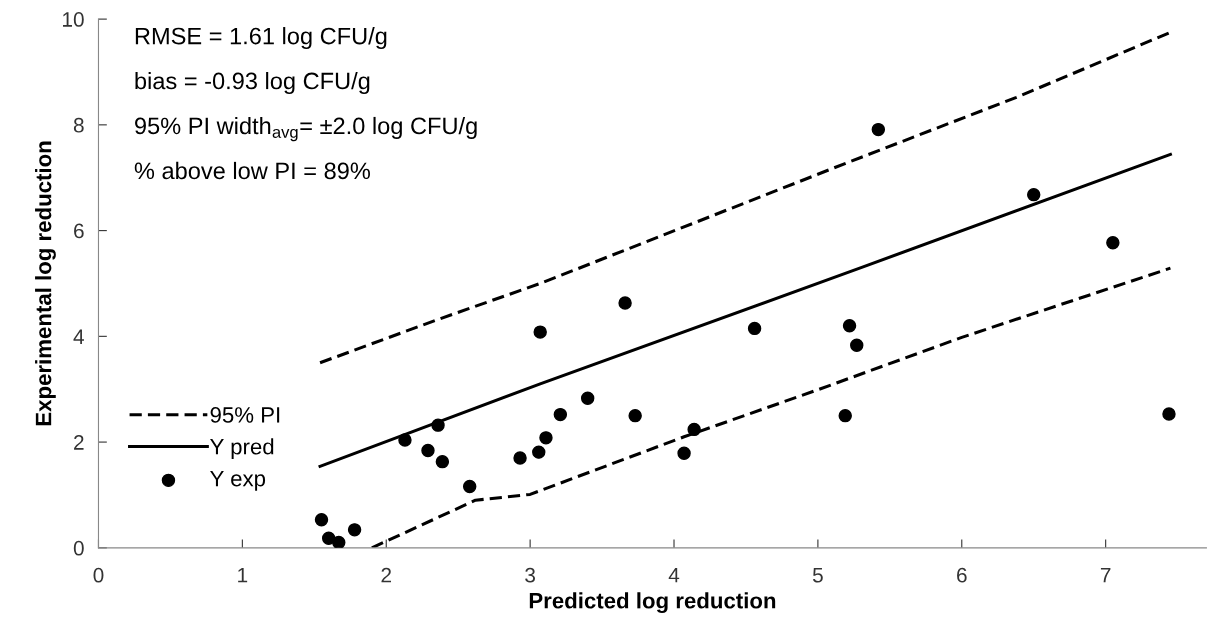 The width and height of the screenshot is (1231, 637). Describe the element at coordinates (252, 170) in the screenshot. I see `annotation: % above low PI = 89%` at that location.